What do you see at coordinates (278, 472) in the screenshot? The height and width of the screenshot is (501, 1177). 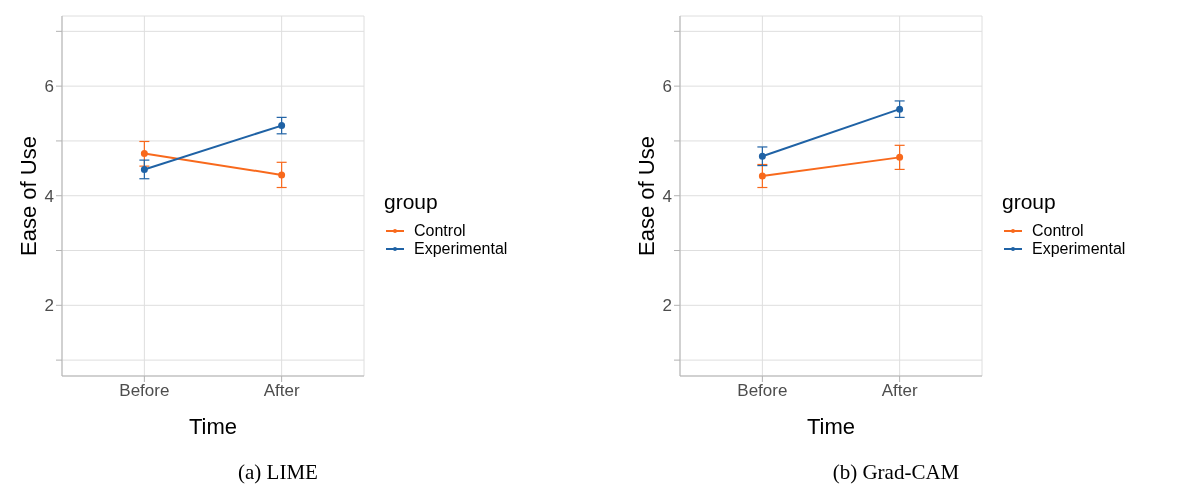 I see `text: (a) LIME` at bounding box center [278, 472].